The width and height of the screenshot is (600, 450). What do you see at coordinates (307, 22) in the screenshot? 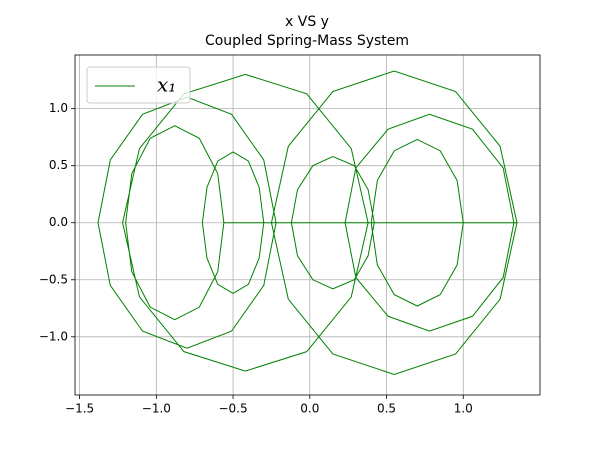
I see `chart-title: x VS y` at bounding box center [307, 22].